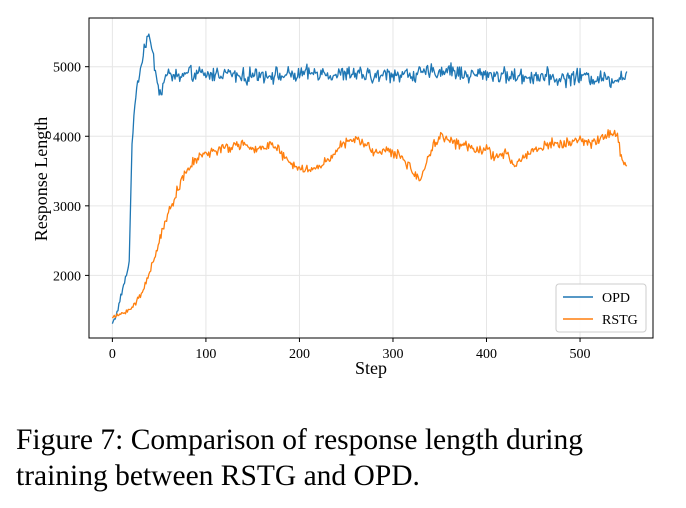  Describe the element at coordinates (371, 368) in the screenshot. I see `x-axis-label: Step` at that location.